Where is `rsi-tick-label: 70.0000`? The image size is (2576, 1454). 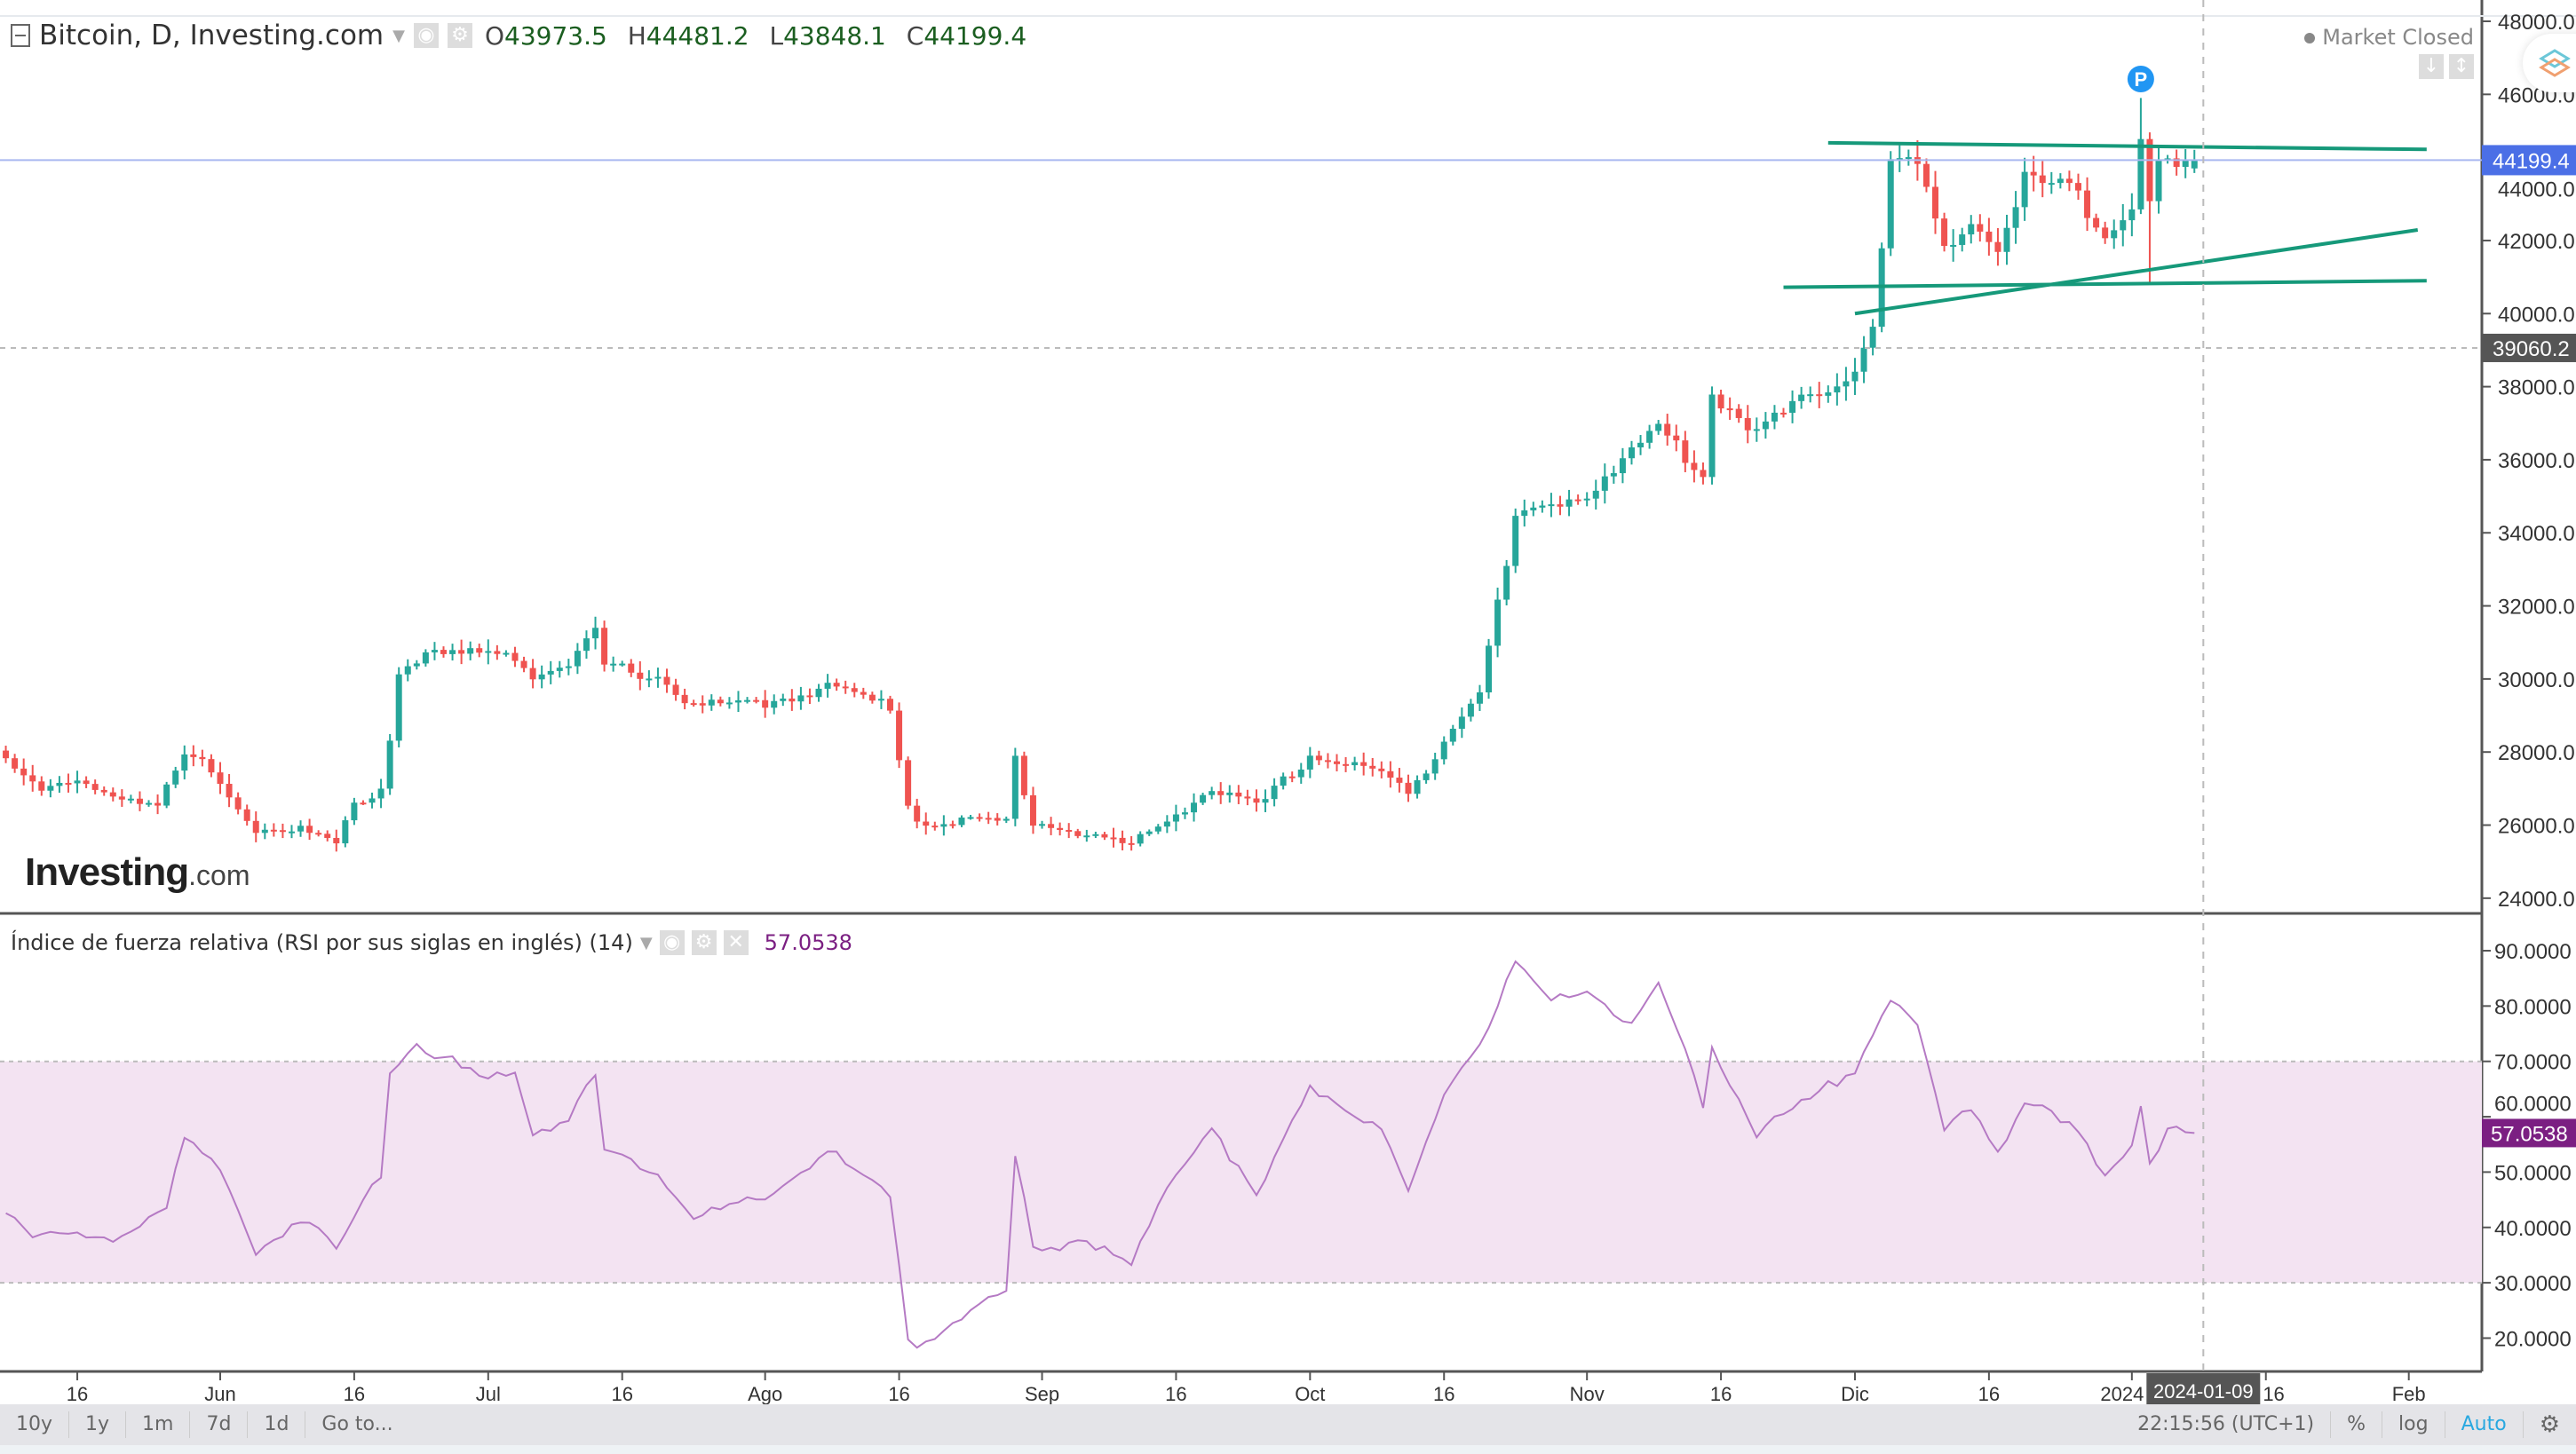
rsi-tick-label: 70.0000 is located at coordinates (2533, 1063).